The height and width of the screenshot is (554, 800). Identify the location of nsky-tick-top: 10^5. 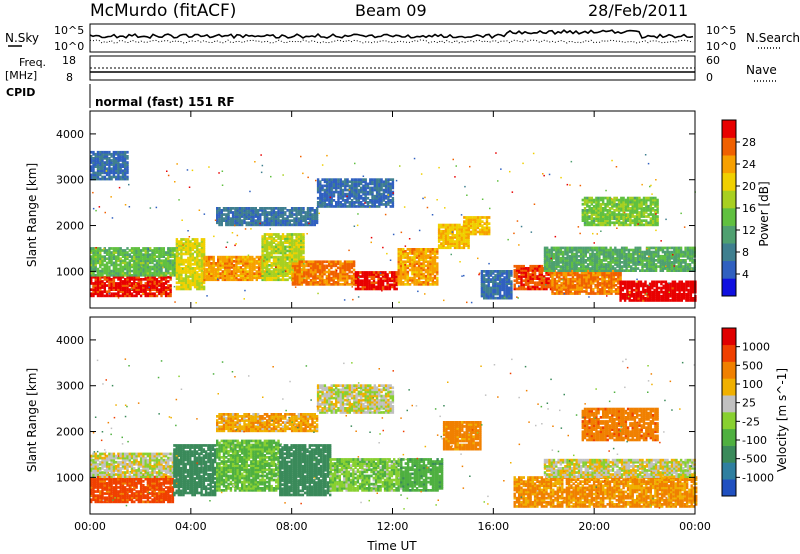
(69, 30).